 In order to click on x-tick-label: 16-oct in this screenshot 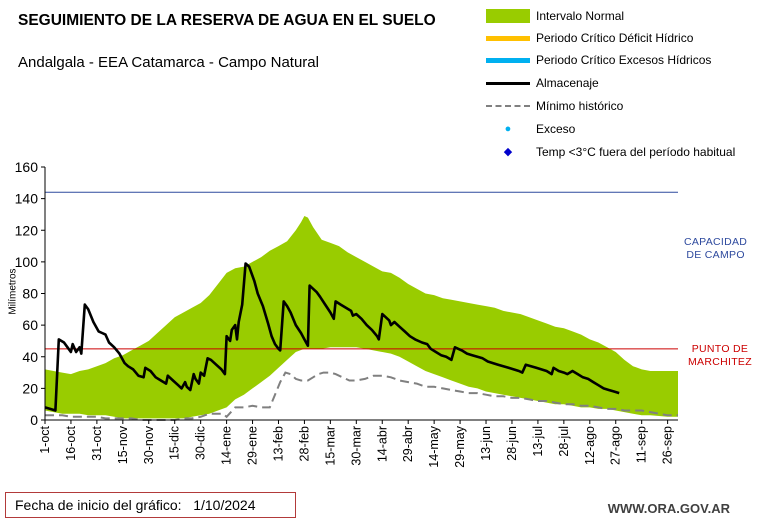, I will do `click(71, 442)`.